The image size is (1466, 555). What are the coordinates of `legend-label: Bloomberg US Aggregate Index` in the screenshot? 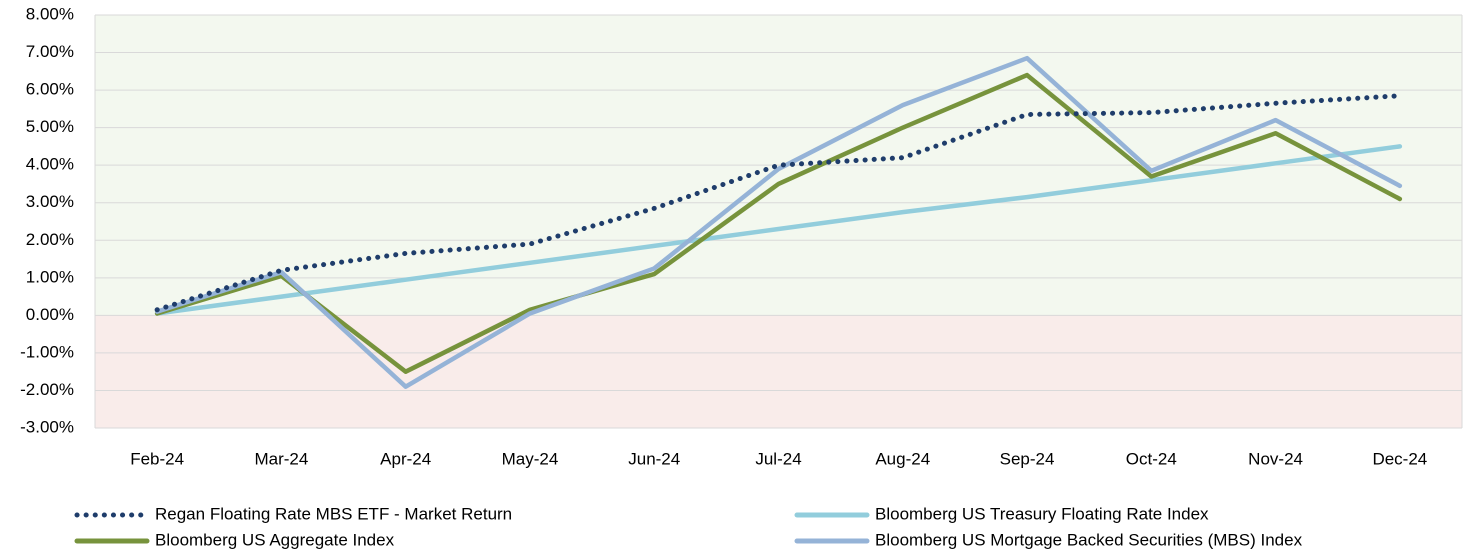 It's located at (275, 539).